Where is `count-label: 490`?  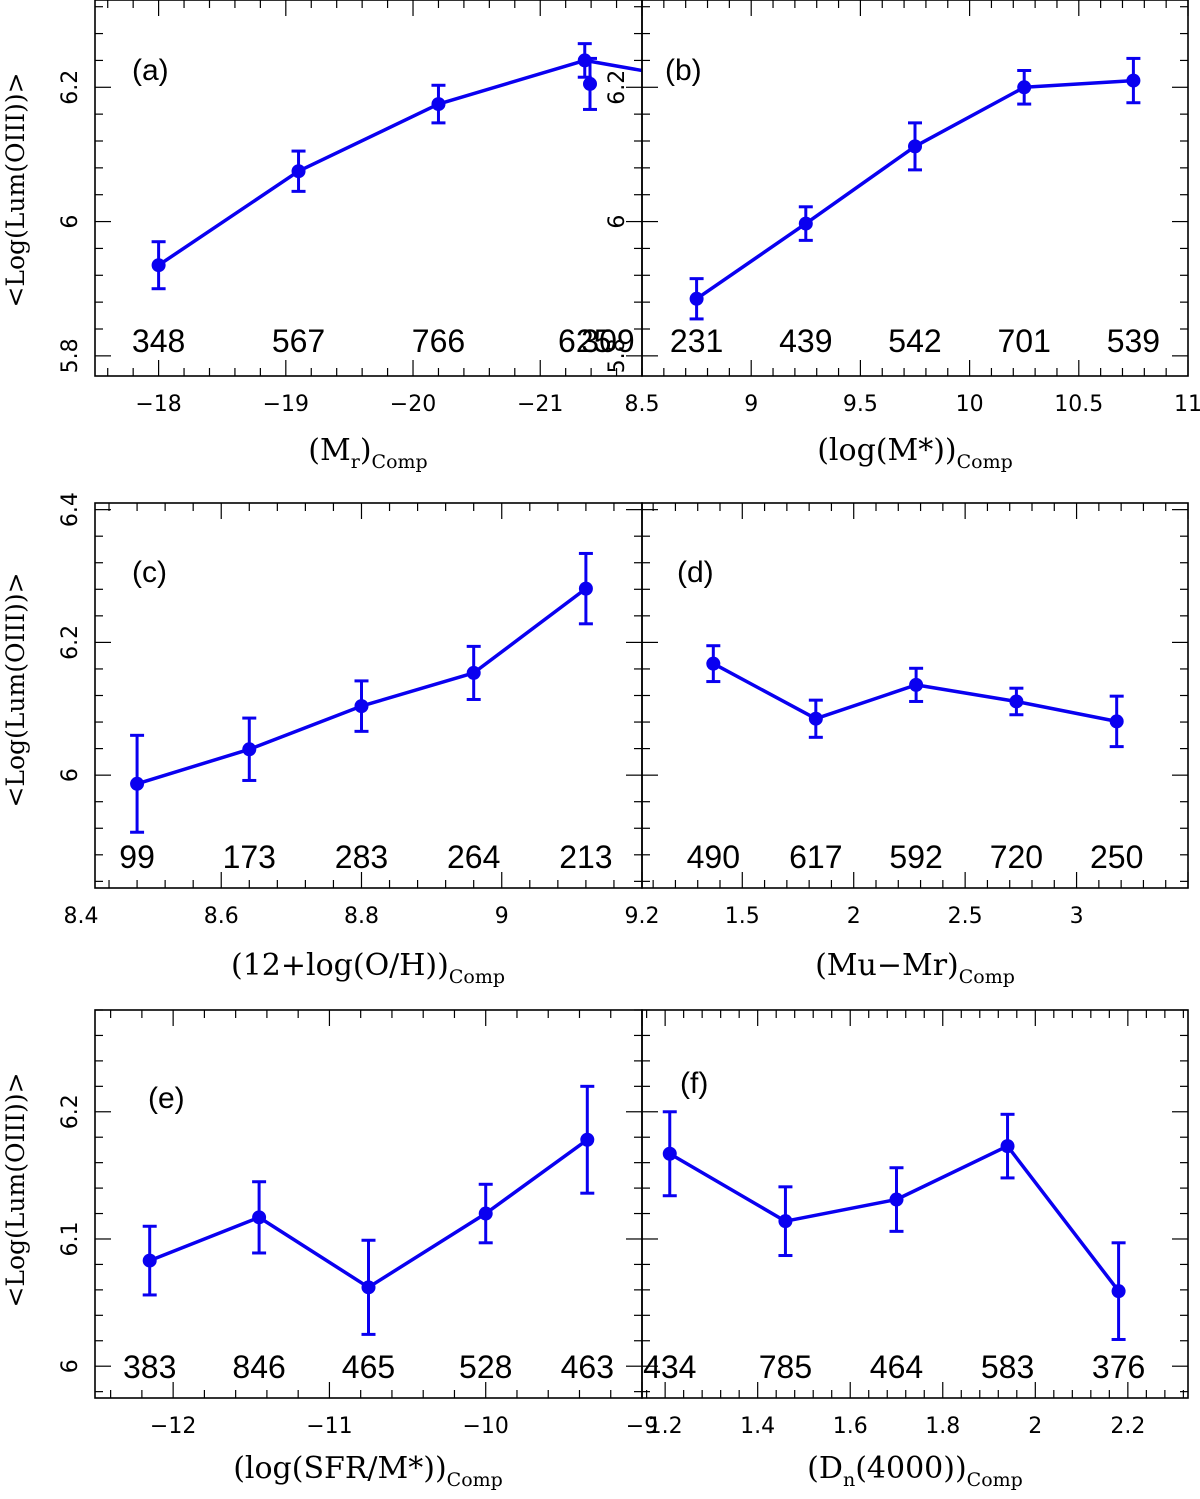
count-label: 490 is located at coordinates (713, 857).